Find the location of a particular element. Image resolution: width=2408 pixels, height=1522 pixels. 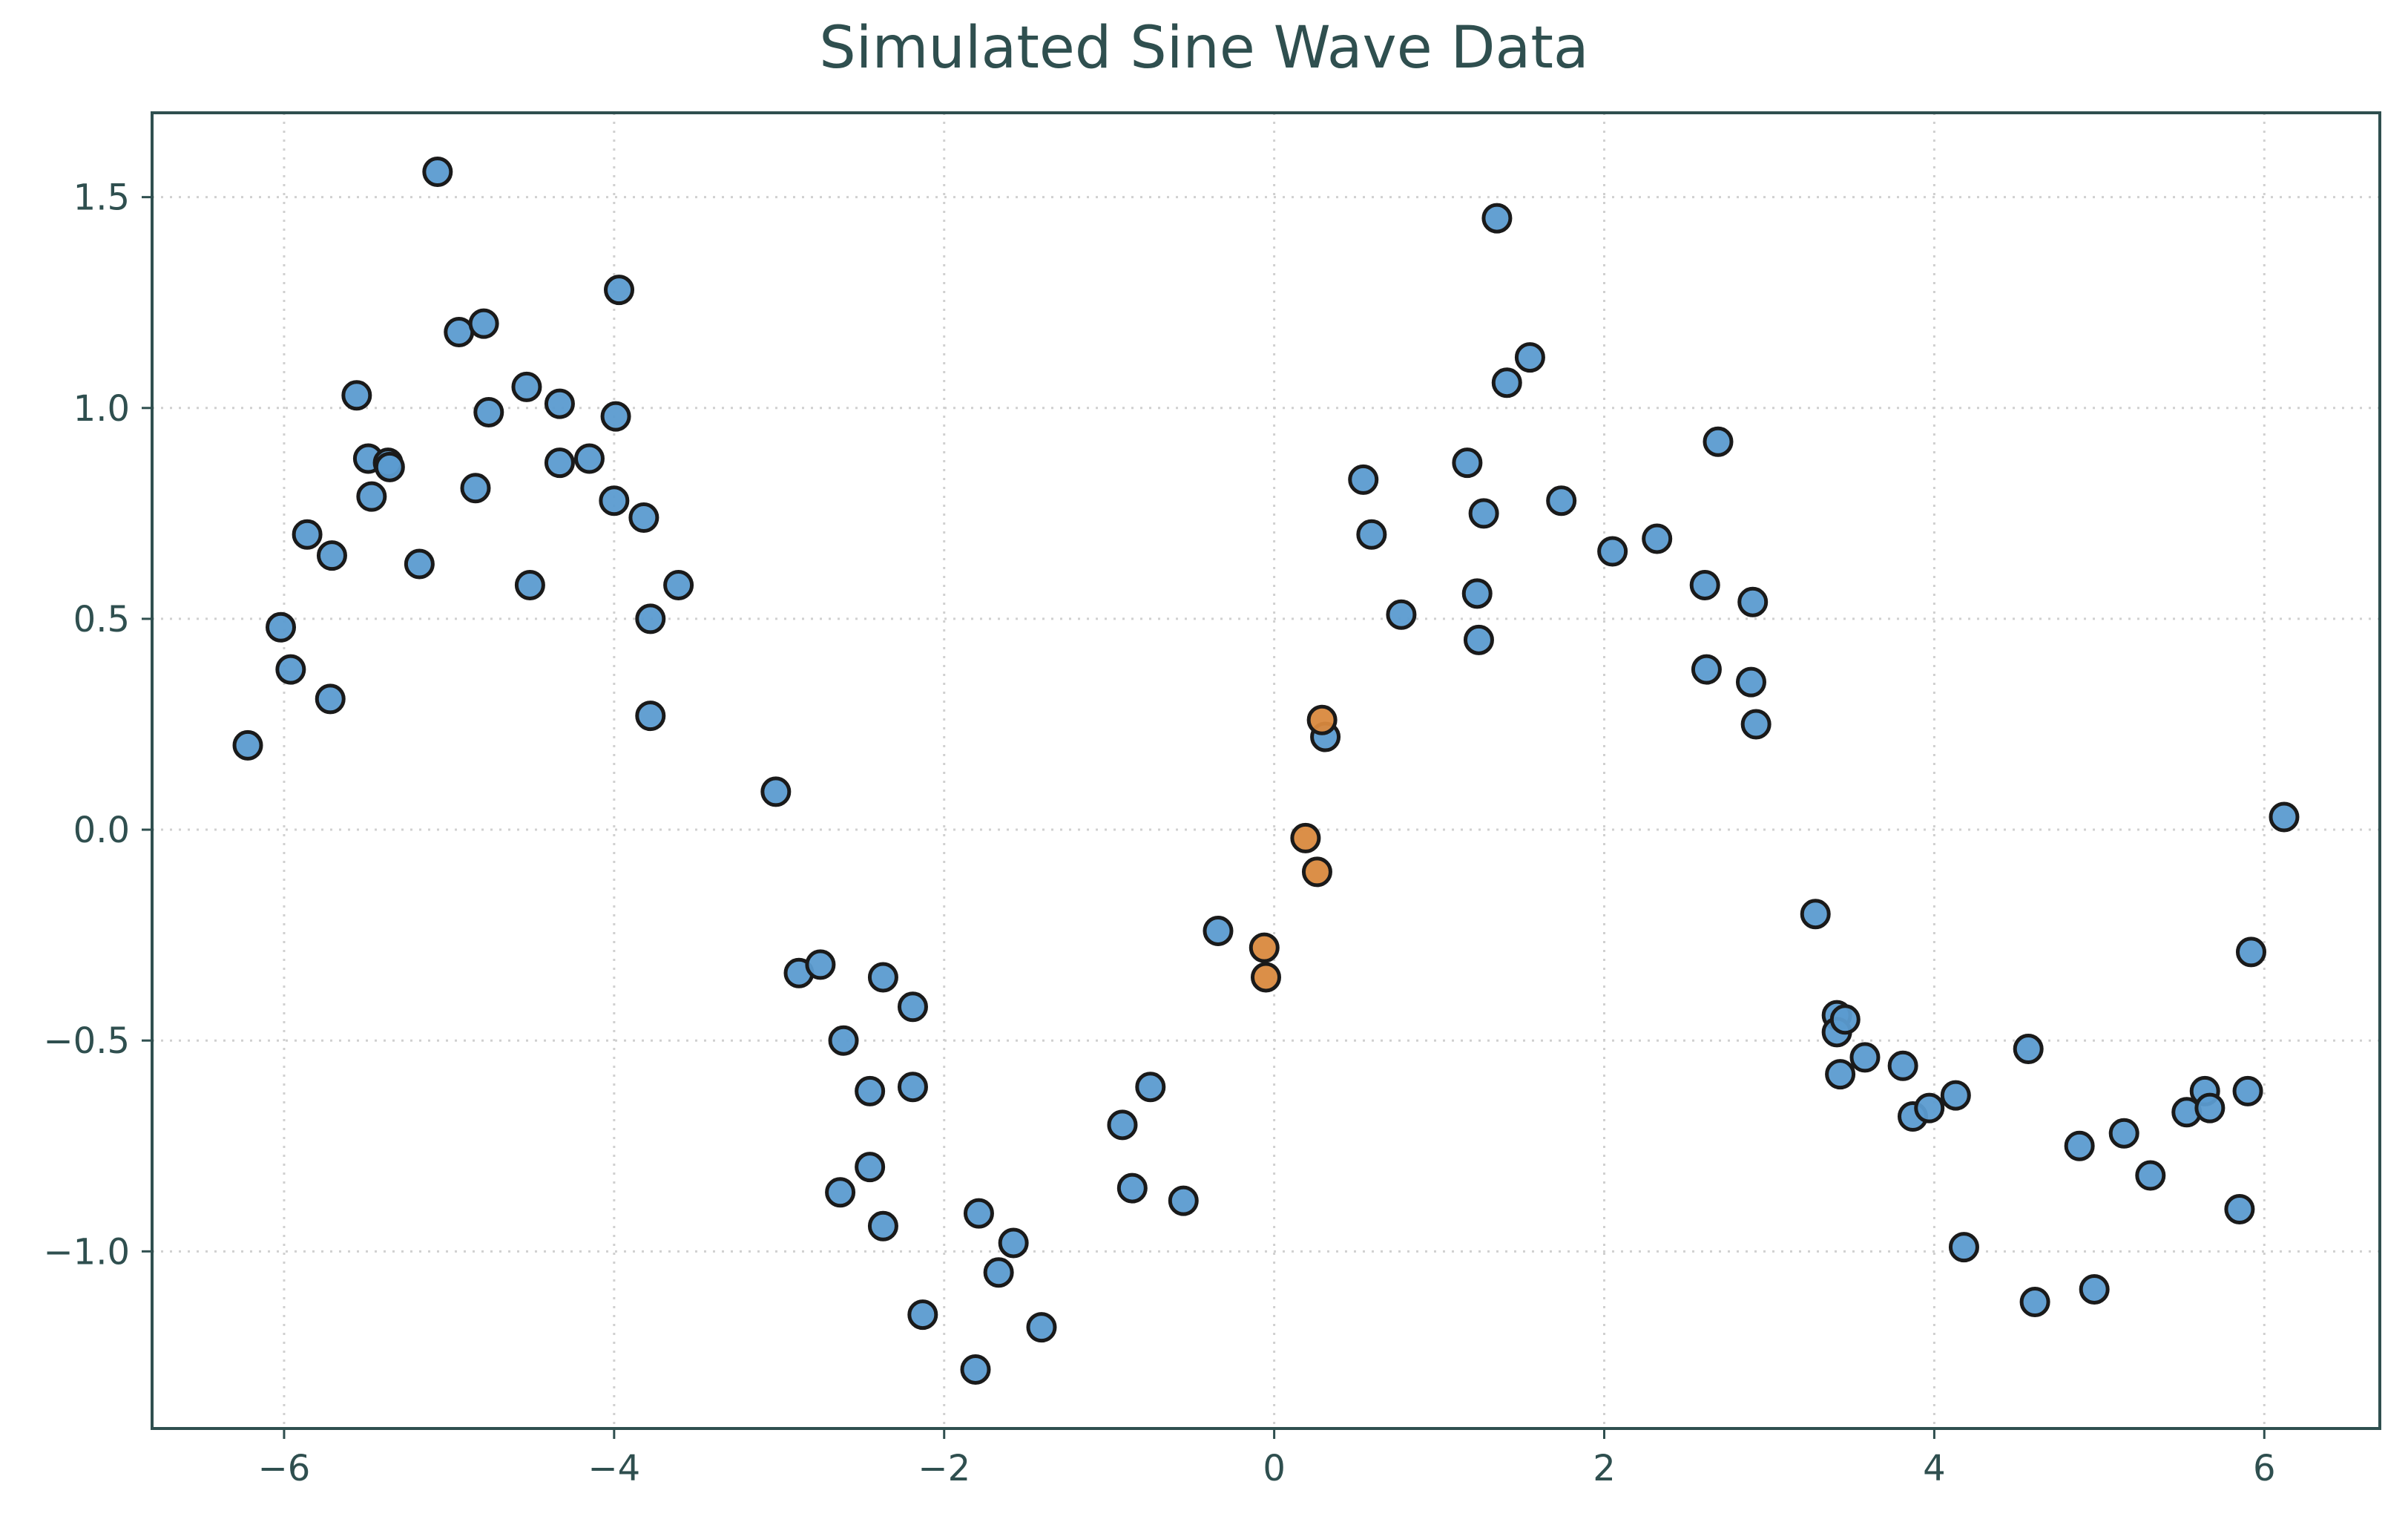

y-tick-label: 1.0 is located at coordinates (101, 409).